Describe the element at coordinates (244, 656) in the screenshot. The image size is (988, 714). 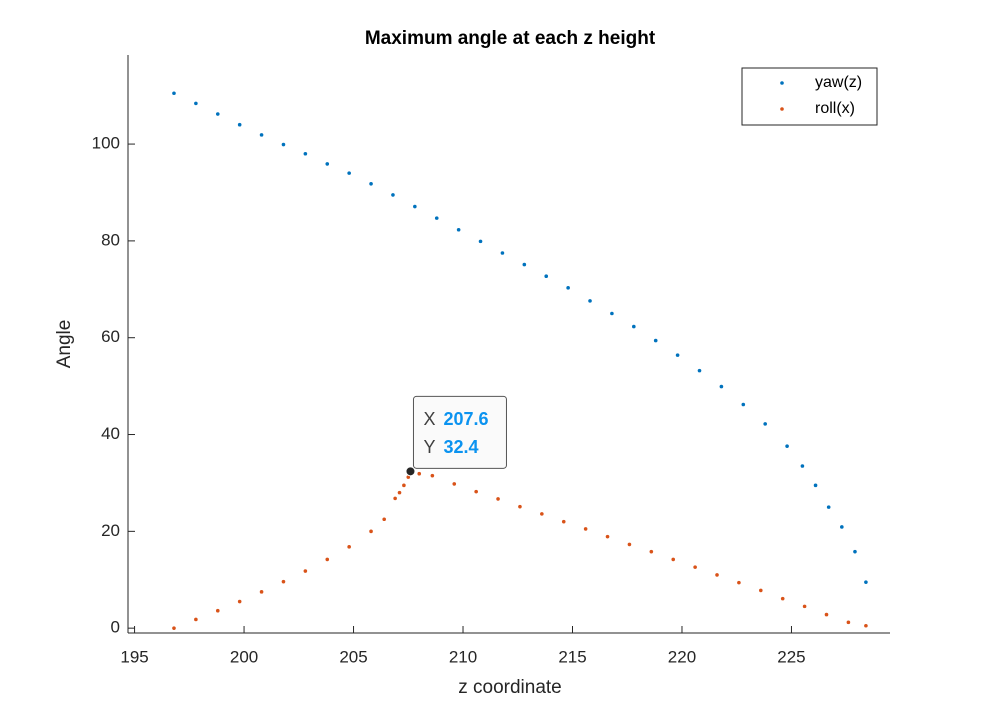
I see `x-tick-label: 200` at that location.